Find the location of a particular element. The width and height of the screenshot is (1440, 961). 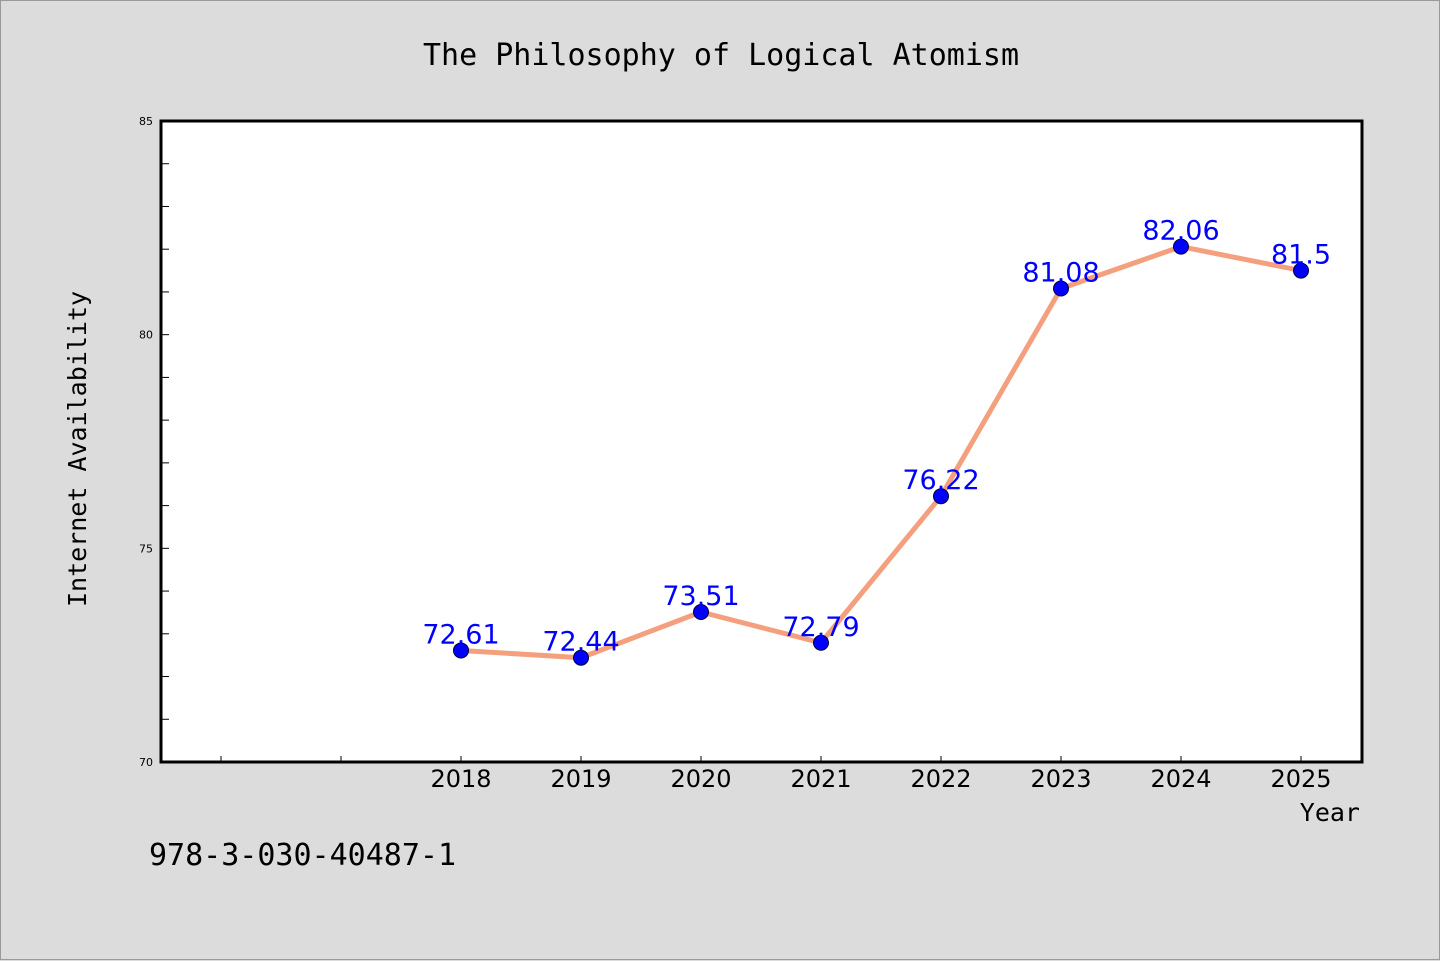

x-tick-label: 2025 is located at coordinates (1300, 779).